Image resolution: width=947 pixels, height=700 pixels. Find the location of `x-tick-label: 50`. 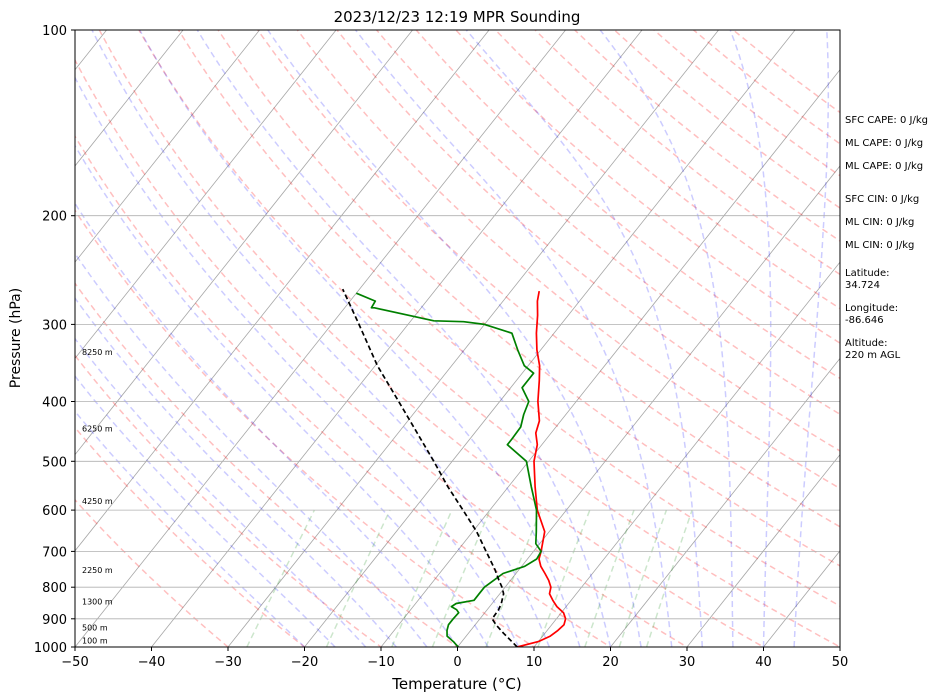

x-tick-label: 50 is located at coordinates (840, 662).